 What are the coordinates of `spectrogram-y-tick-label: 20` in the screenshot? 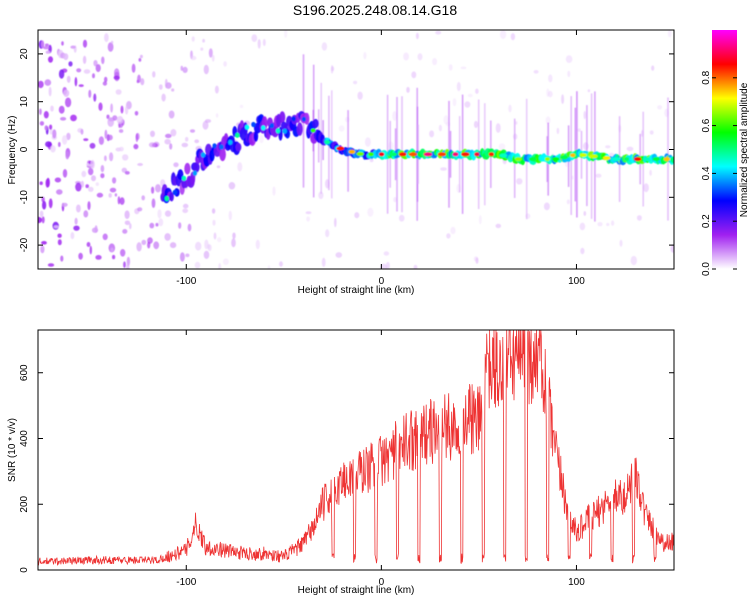 It's located at (24, 54).